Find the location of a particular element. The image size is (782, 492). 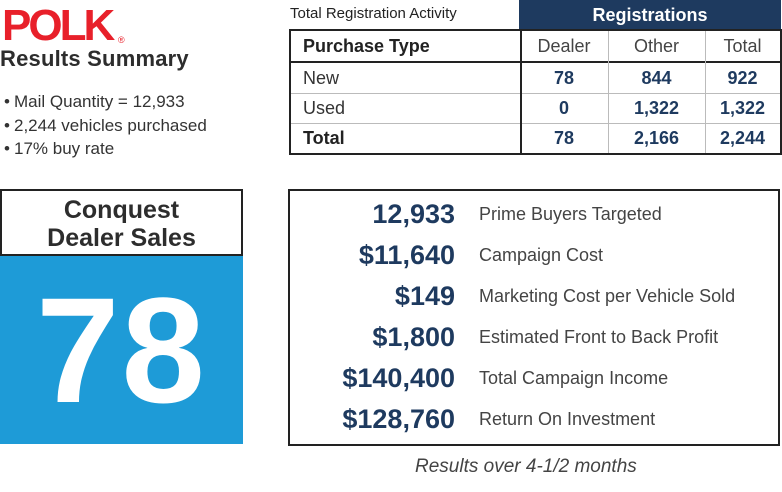

registrations-group-header: Registrations is located at coordinates (650, 15).